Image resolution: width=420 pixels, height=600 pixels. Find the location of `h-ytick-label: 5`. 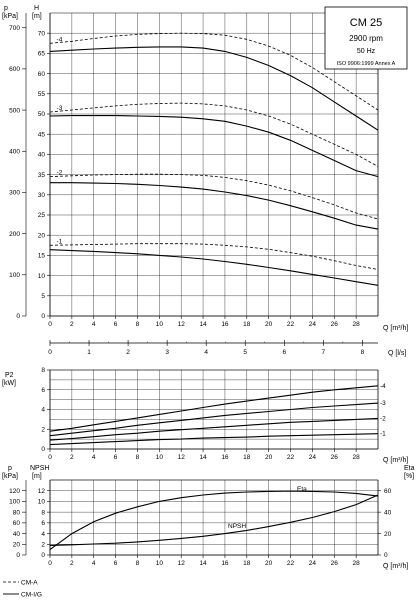

h-ytick-label: 5 is located at coordinates (43, 296).